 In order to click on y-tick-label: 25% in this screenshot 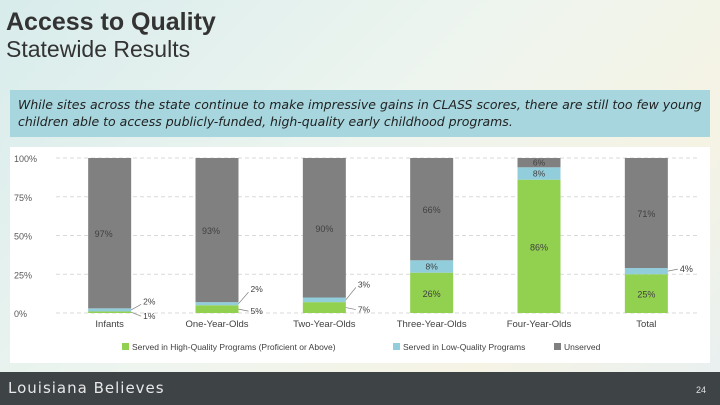, I will do `click(23, 275)`.